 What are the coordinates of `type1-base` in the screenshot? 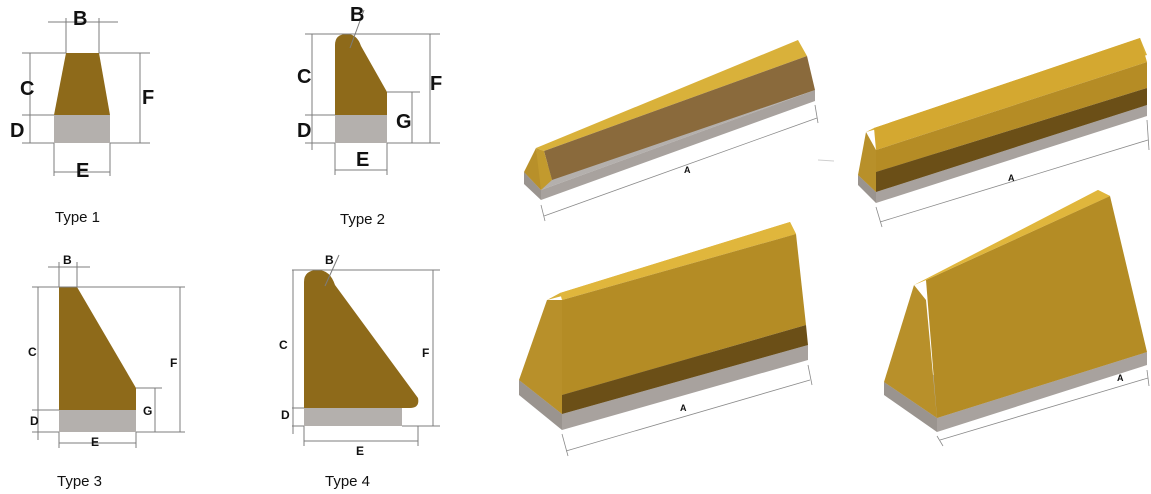 It's located at (82, 129).